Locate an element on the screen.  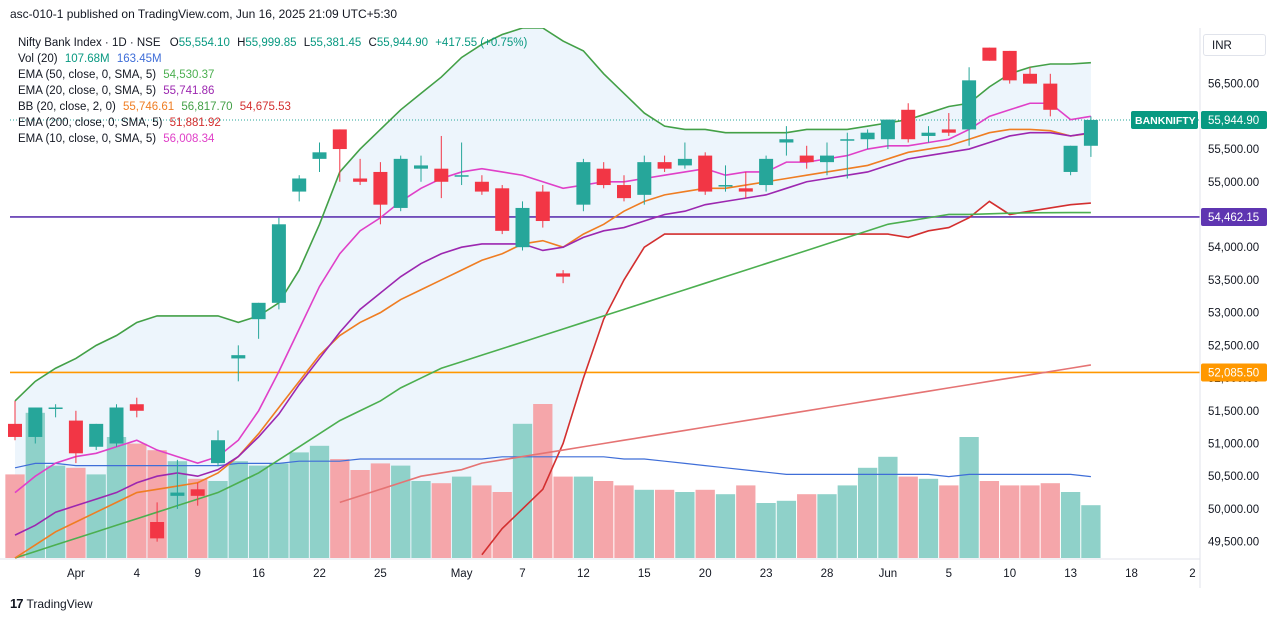
ema50-value: 54,530.37 is located at coordinates (189, 75).